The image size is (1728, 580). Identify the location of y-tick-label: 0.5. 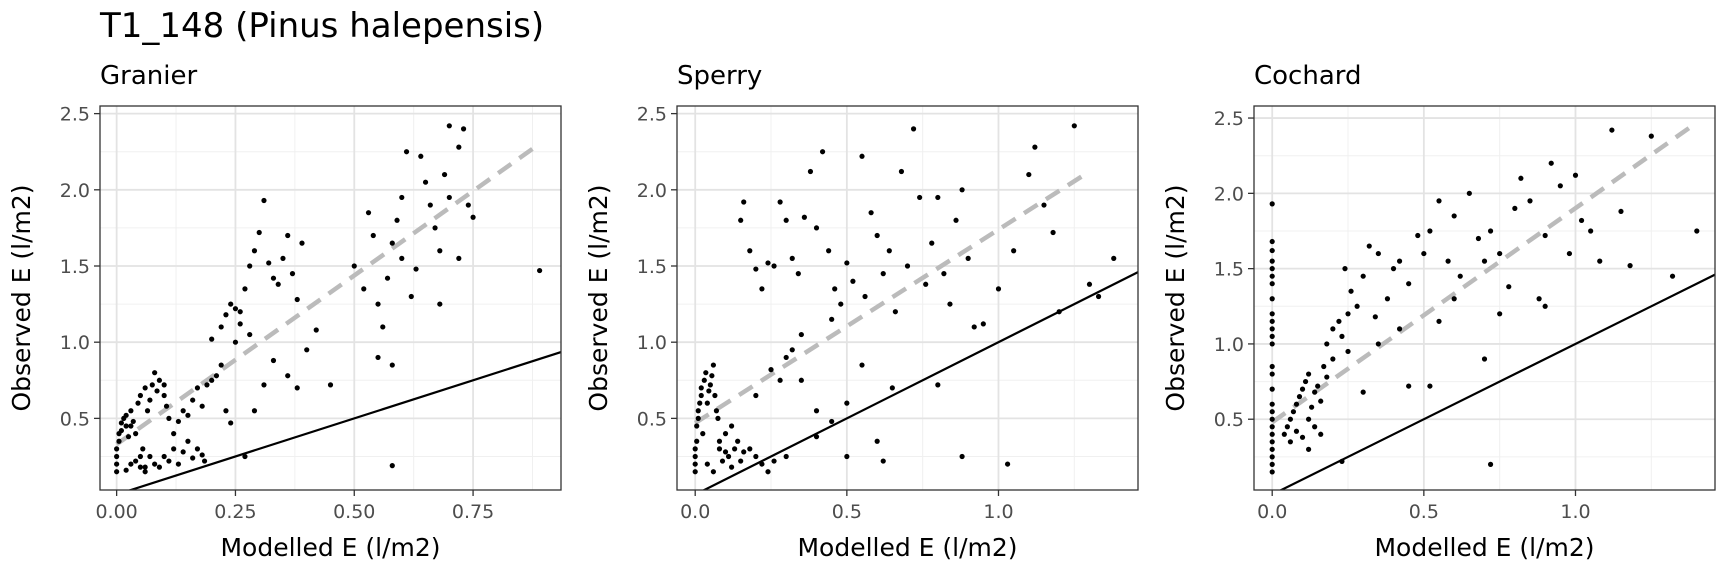
(1229, 420).